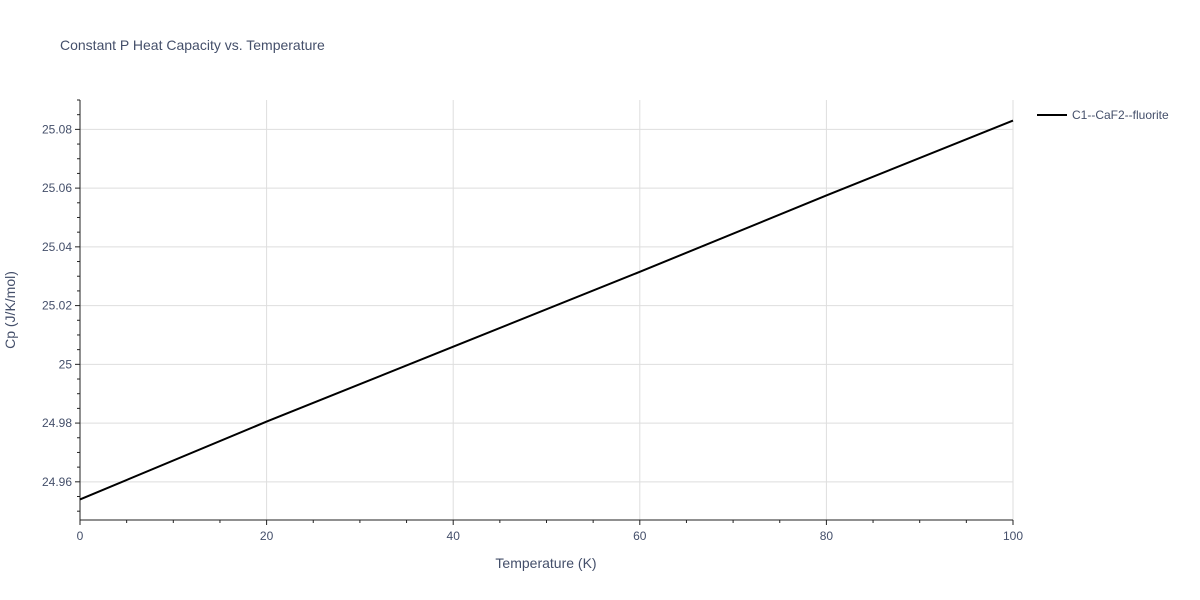  I want to click on x-tick-label: 100, so click(1013, 536).